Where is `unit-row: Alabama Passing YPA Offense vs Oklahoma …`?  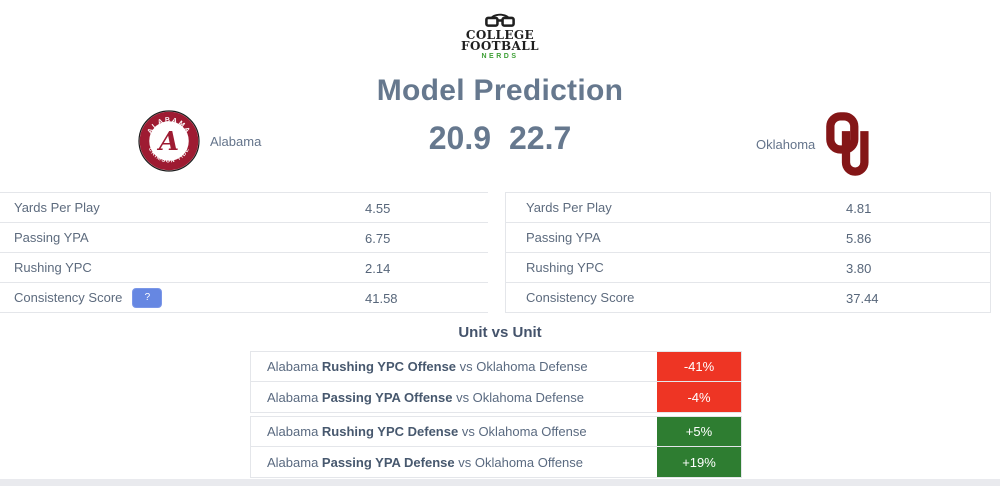 unit-row: Alabama Passing YPA Offense vs Oklahoma … is located at coordinates (496, 397).